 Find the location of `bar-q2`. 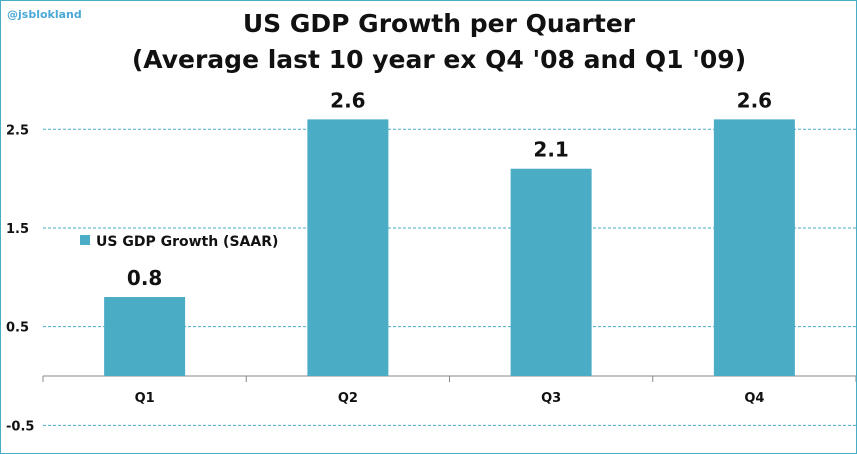

bar-q2 is located at coordinates (348, 247).